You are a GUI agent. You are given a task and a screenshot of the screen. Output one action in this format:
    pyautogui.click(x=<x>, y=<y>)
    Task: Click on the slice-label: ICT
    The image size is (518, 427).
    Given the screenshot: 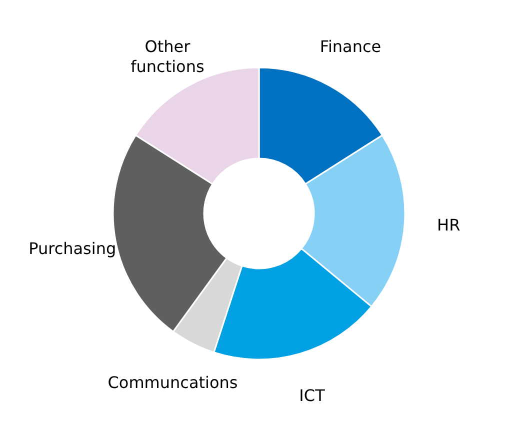 What is the action you would take?
    pyautogui.click(x=312, y=395)
    